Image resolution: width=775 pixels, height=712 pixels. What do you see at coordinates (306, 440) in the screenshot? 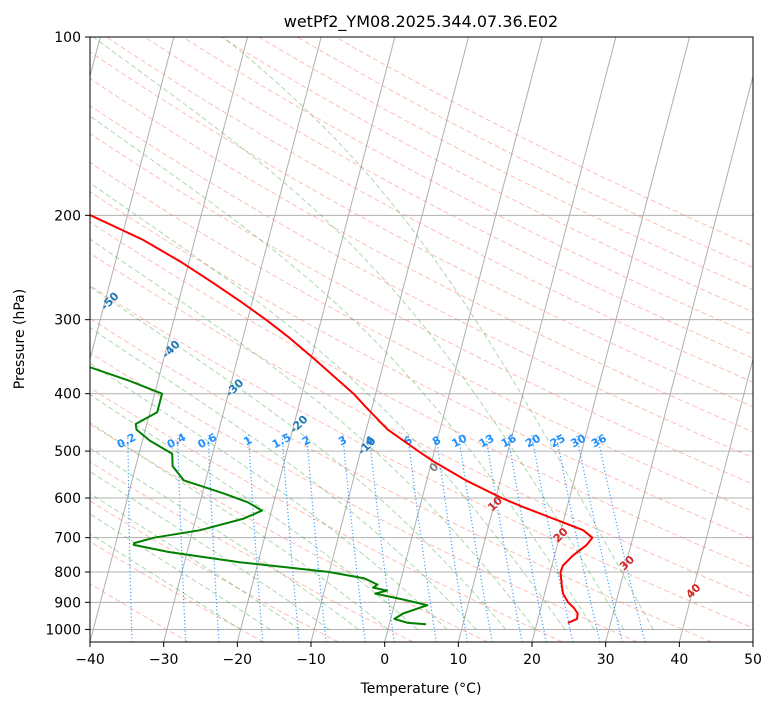
I see `mixing-ratio-label: 2` at bounding box center [306, 440].